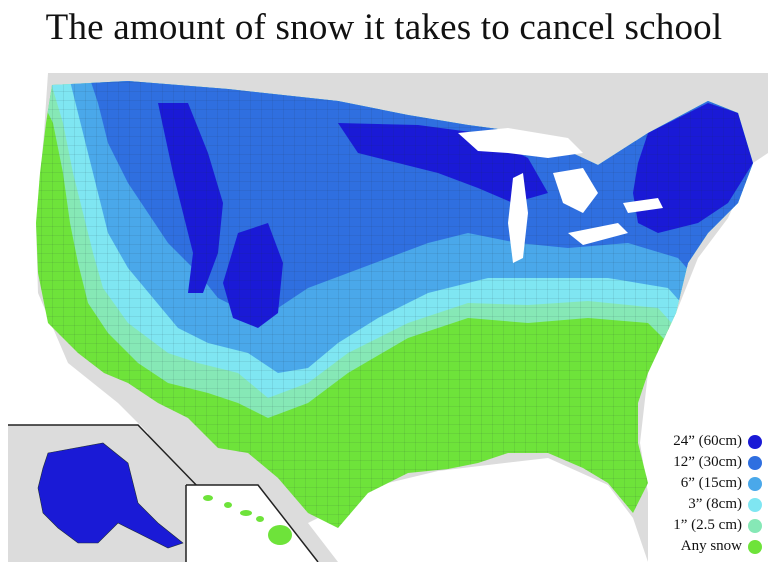  I want to click on alaska, so click(110, 495).